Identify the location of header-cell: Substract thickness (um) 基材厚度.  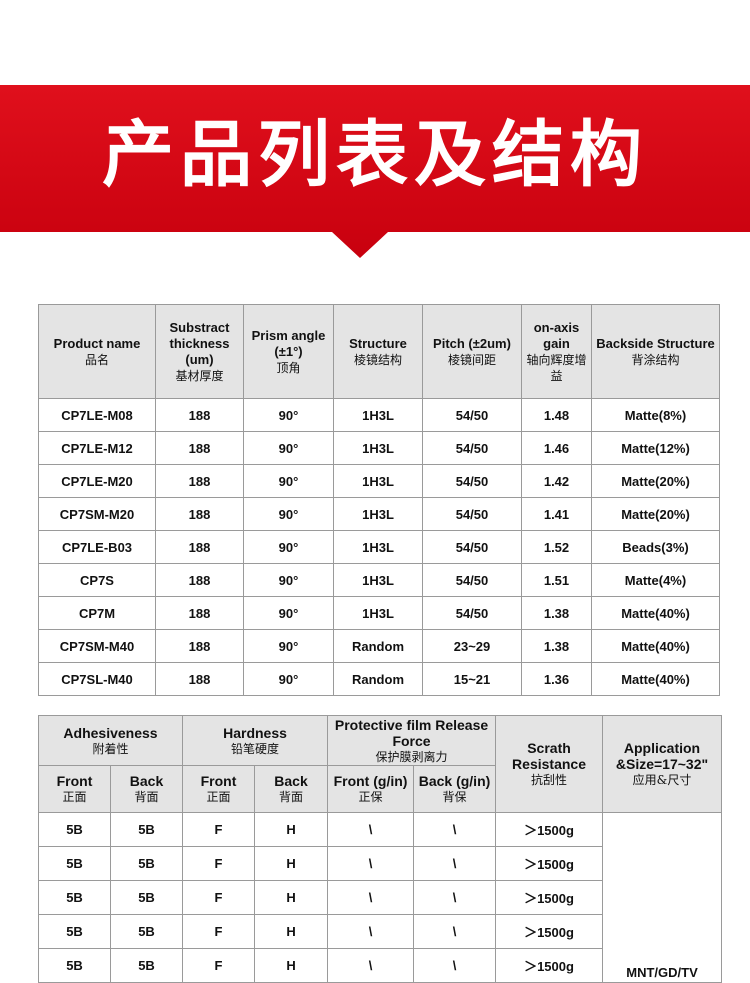
(199, 351).